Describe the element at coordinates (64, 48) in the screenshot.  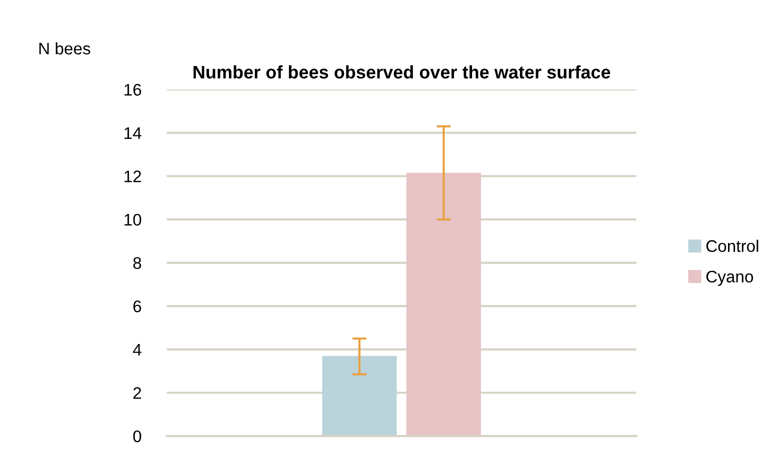
I see `y-axis-title: N bees` at that location.